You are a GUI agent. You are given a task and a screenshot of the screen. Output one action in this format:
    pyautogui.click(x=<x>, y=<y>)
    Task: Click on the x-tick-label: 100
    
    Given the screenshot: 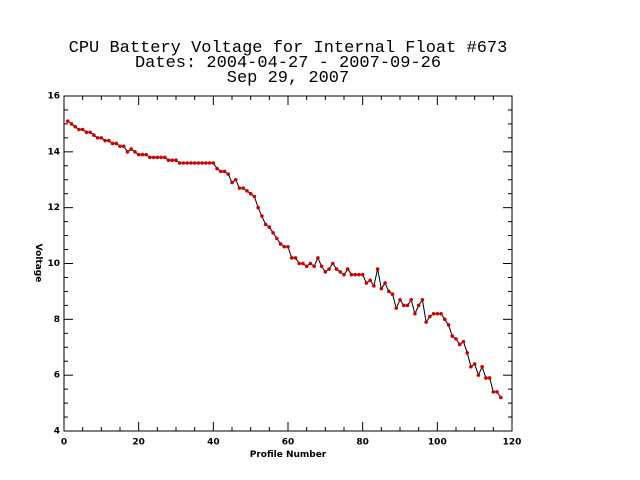 What is the action you would take?
    pyautogui.click(x=437, y=443)
    